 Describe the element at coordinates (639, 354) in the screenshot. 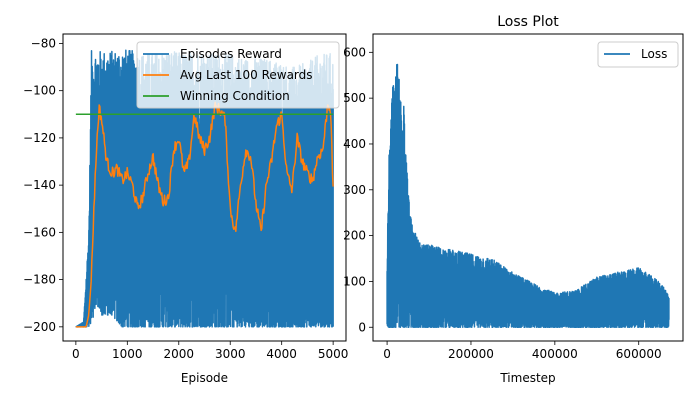

I see `x-tick-label: 600000` at that location.